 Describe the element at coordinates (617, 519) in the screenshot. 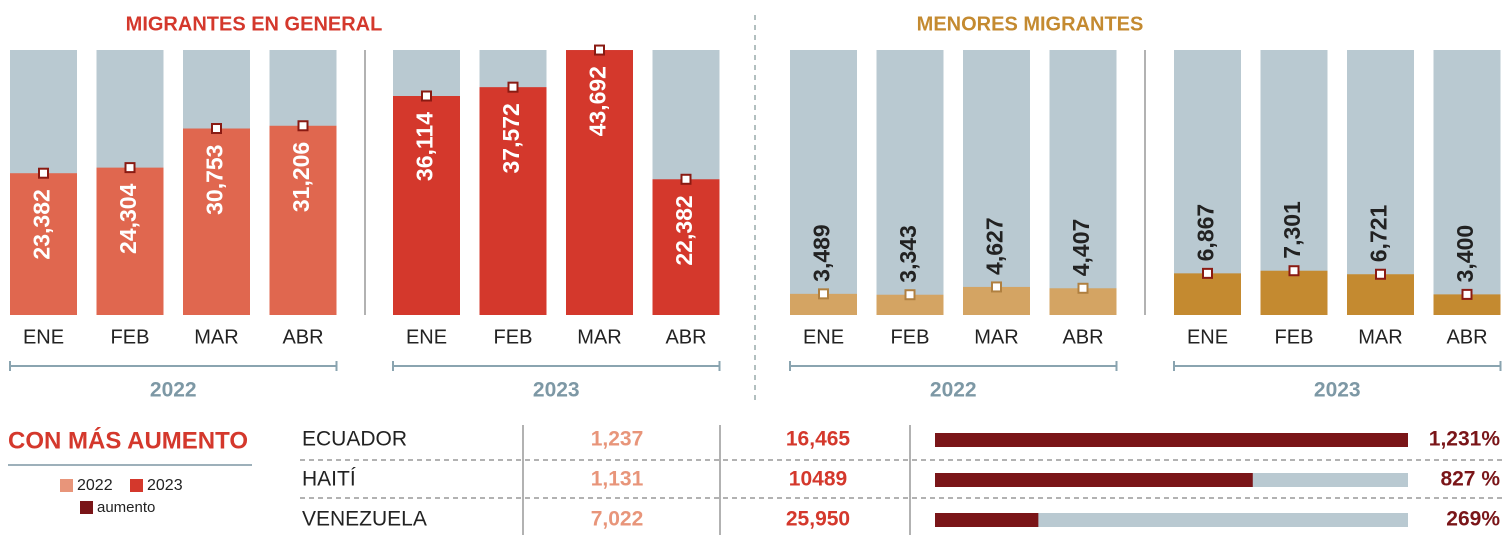

I see `table-value: 7,022` at that location.